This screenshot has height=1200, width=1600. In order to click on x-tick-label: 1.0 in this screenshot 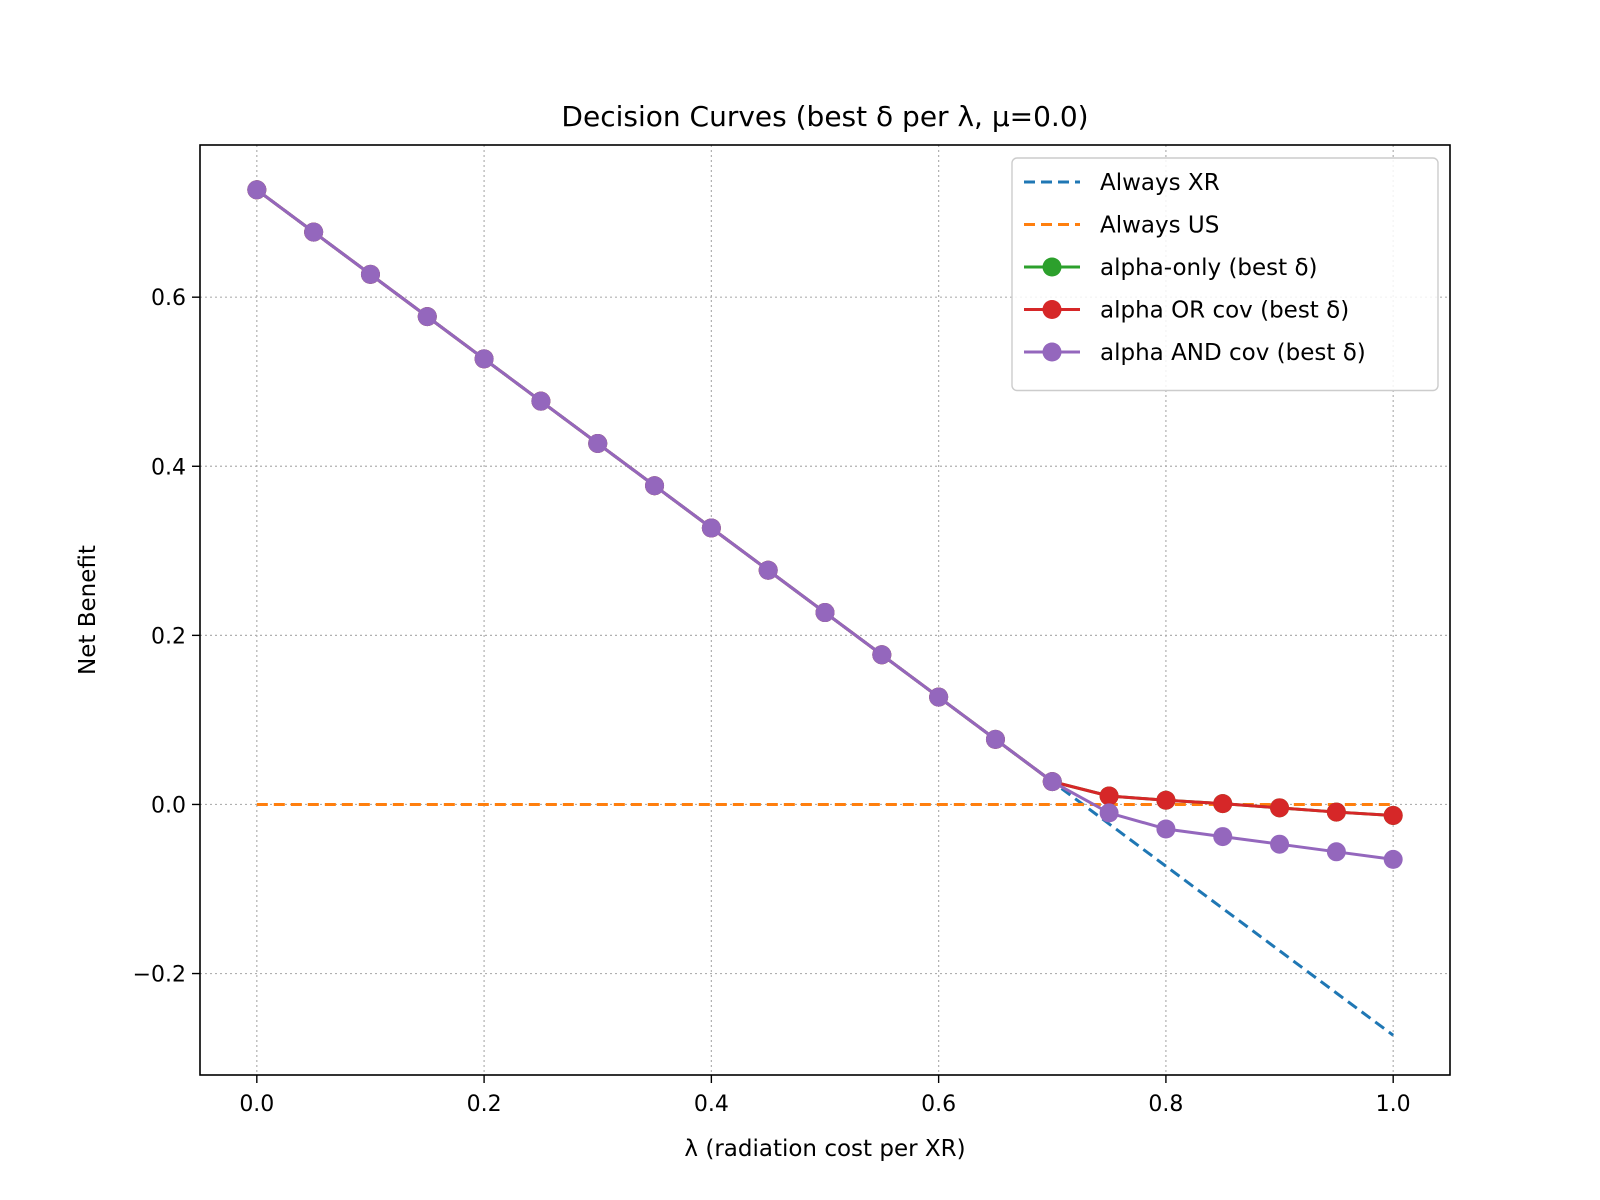, I will do `click(1393, 1104)`.